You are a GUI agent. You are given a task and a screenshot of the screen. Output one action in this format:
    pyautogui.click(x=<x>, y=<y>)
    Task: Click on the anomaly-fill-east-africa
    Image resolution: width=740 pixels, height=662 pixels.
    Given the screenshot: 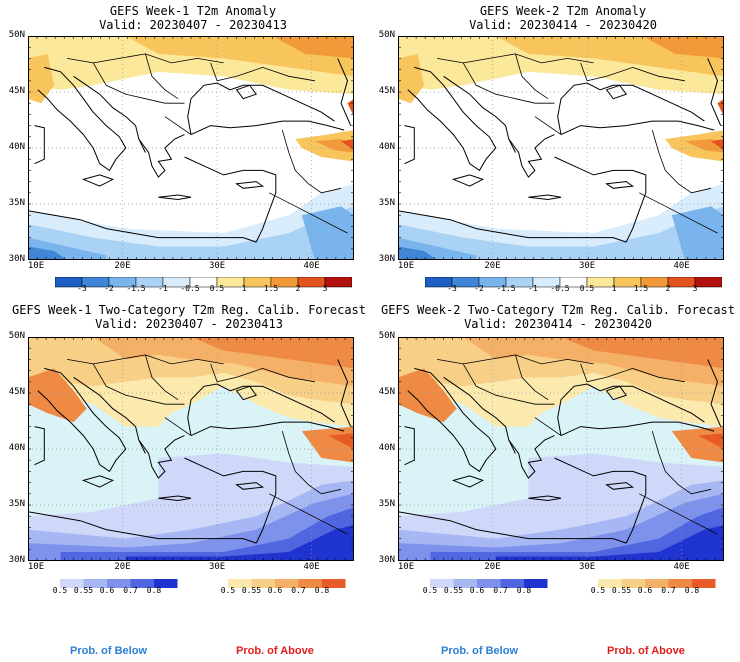 What is the action you would take?
    pyautogui.click(x=327, y=233)
    